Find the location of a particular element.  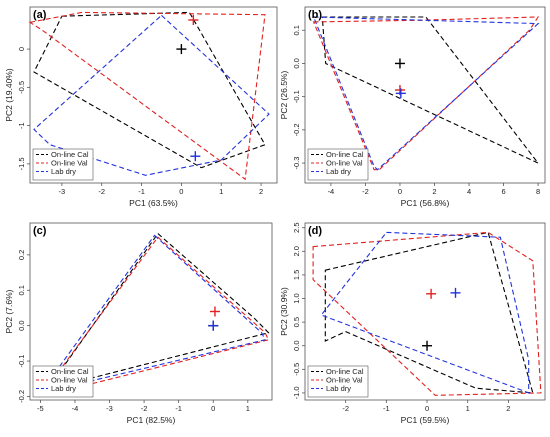

x-tick-label: 4 is located at coordinates (469, 191).